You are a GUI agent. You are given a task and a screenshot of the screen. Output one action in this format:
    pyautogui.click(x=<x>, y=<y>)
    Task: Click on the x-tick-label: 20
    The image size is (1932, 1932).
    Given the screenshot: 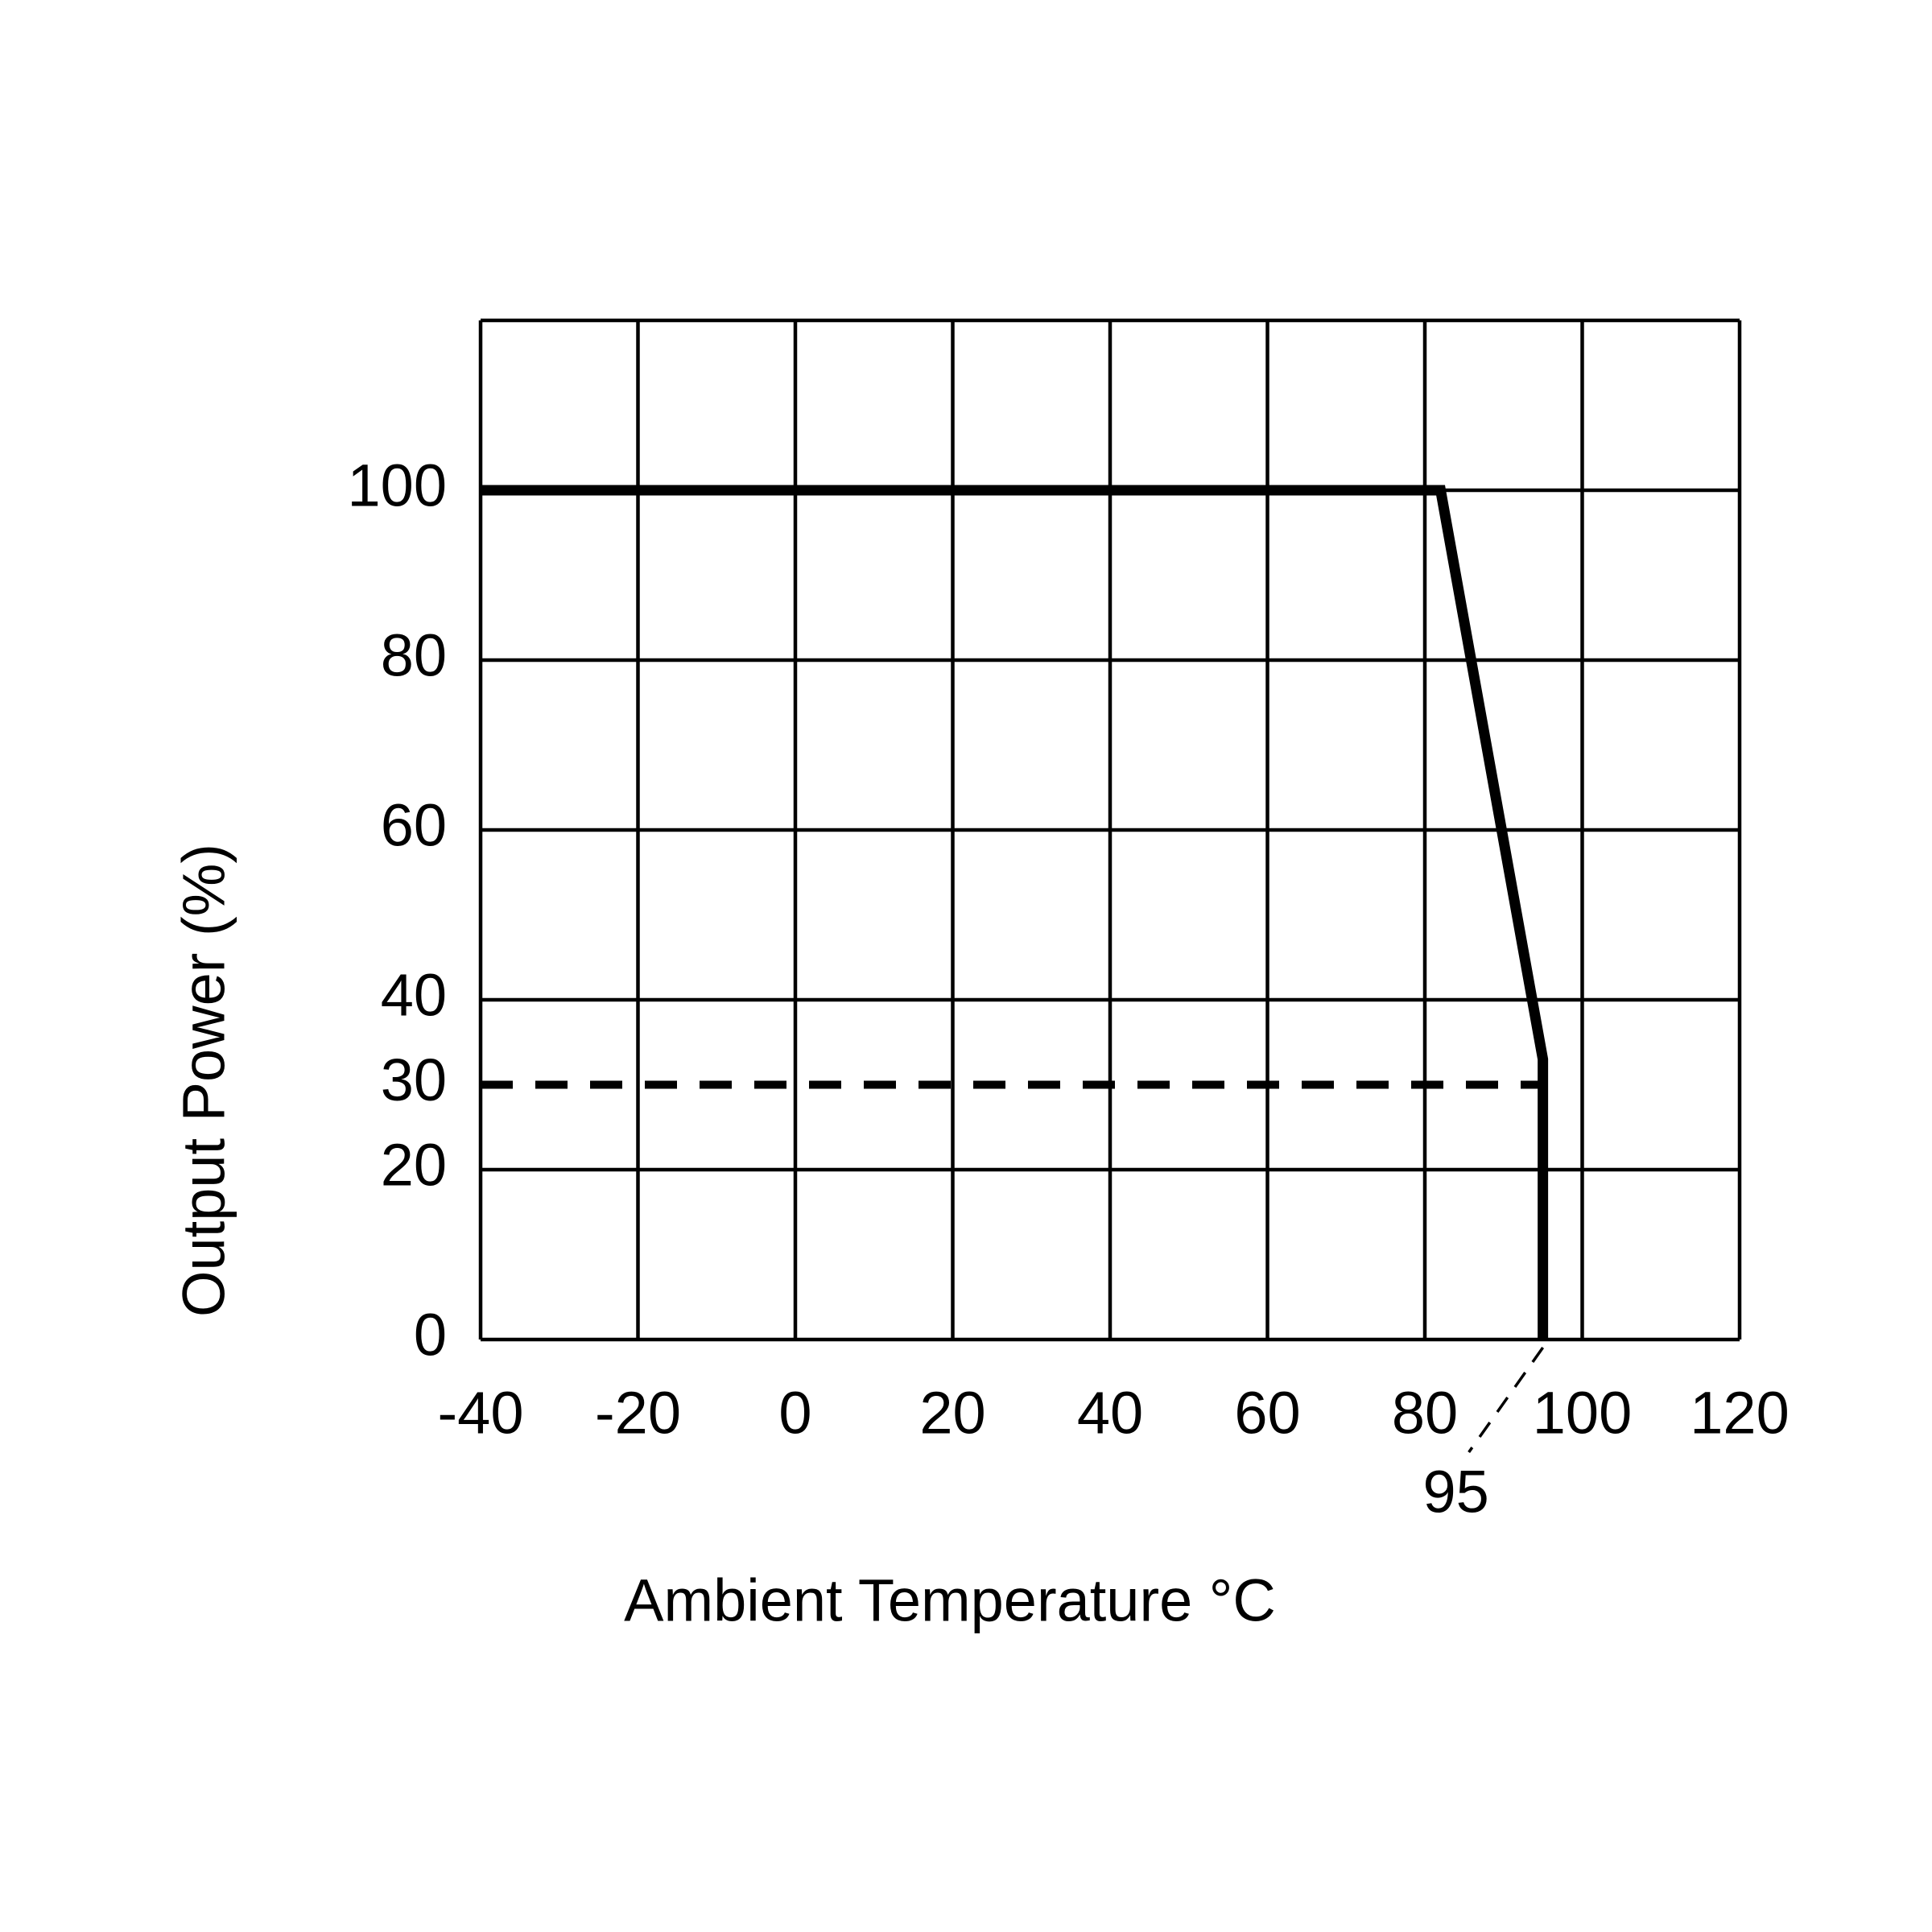 What is the action you would take?
    pyautogui.click(x=952, y=1413)
    